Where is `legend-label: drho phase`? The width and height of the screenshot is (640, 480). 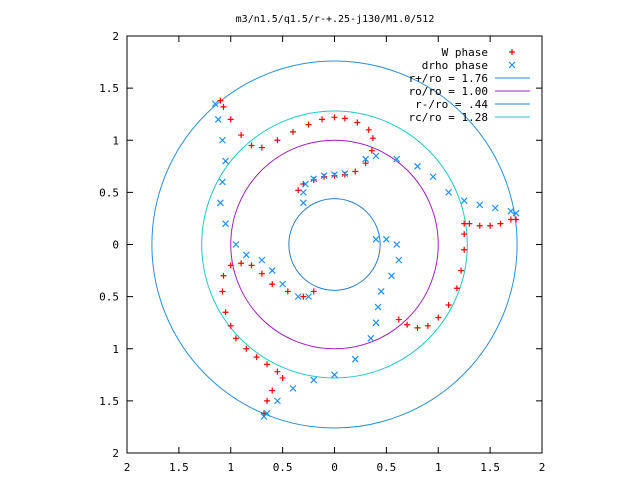
legend-label: drho phase is located at coordinates (455, 65).